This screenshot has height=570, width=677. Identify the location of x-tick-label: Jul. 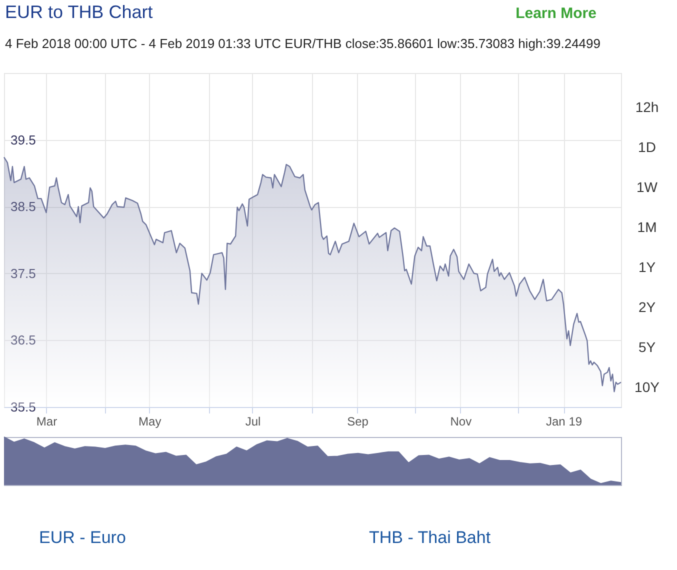
(253, 421).